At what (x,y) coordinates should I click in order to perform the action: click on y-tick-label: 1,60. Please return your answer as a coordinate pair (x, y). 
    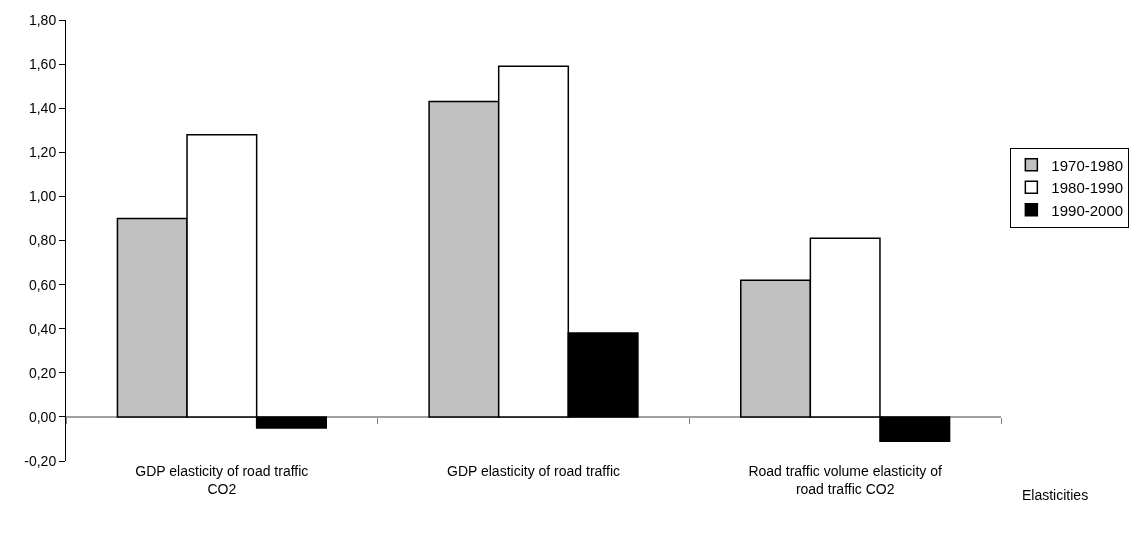
    Looking at the image, I should click on (42, 64).